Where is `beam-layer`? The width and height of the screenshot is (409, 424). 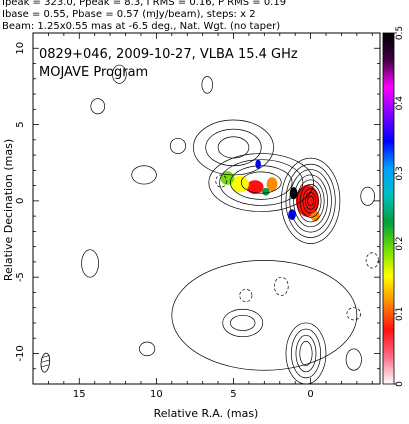
beam-layer is located at coordinates (45, 362).